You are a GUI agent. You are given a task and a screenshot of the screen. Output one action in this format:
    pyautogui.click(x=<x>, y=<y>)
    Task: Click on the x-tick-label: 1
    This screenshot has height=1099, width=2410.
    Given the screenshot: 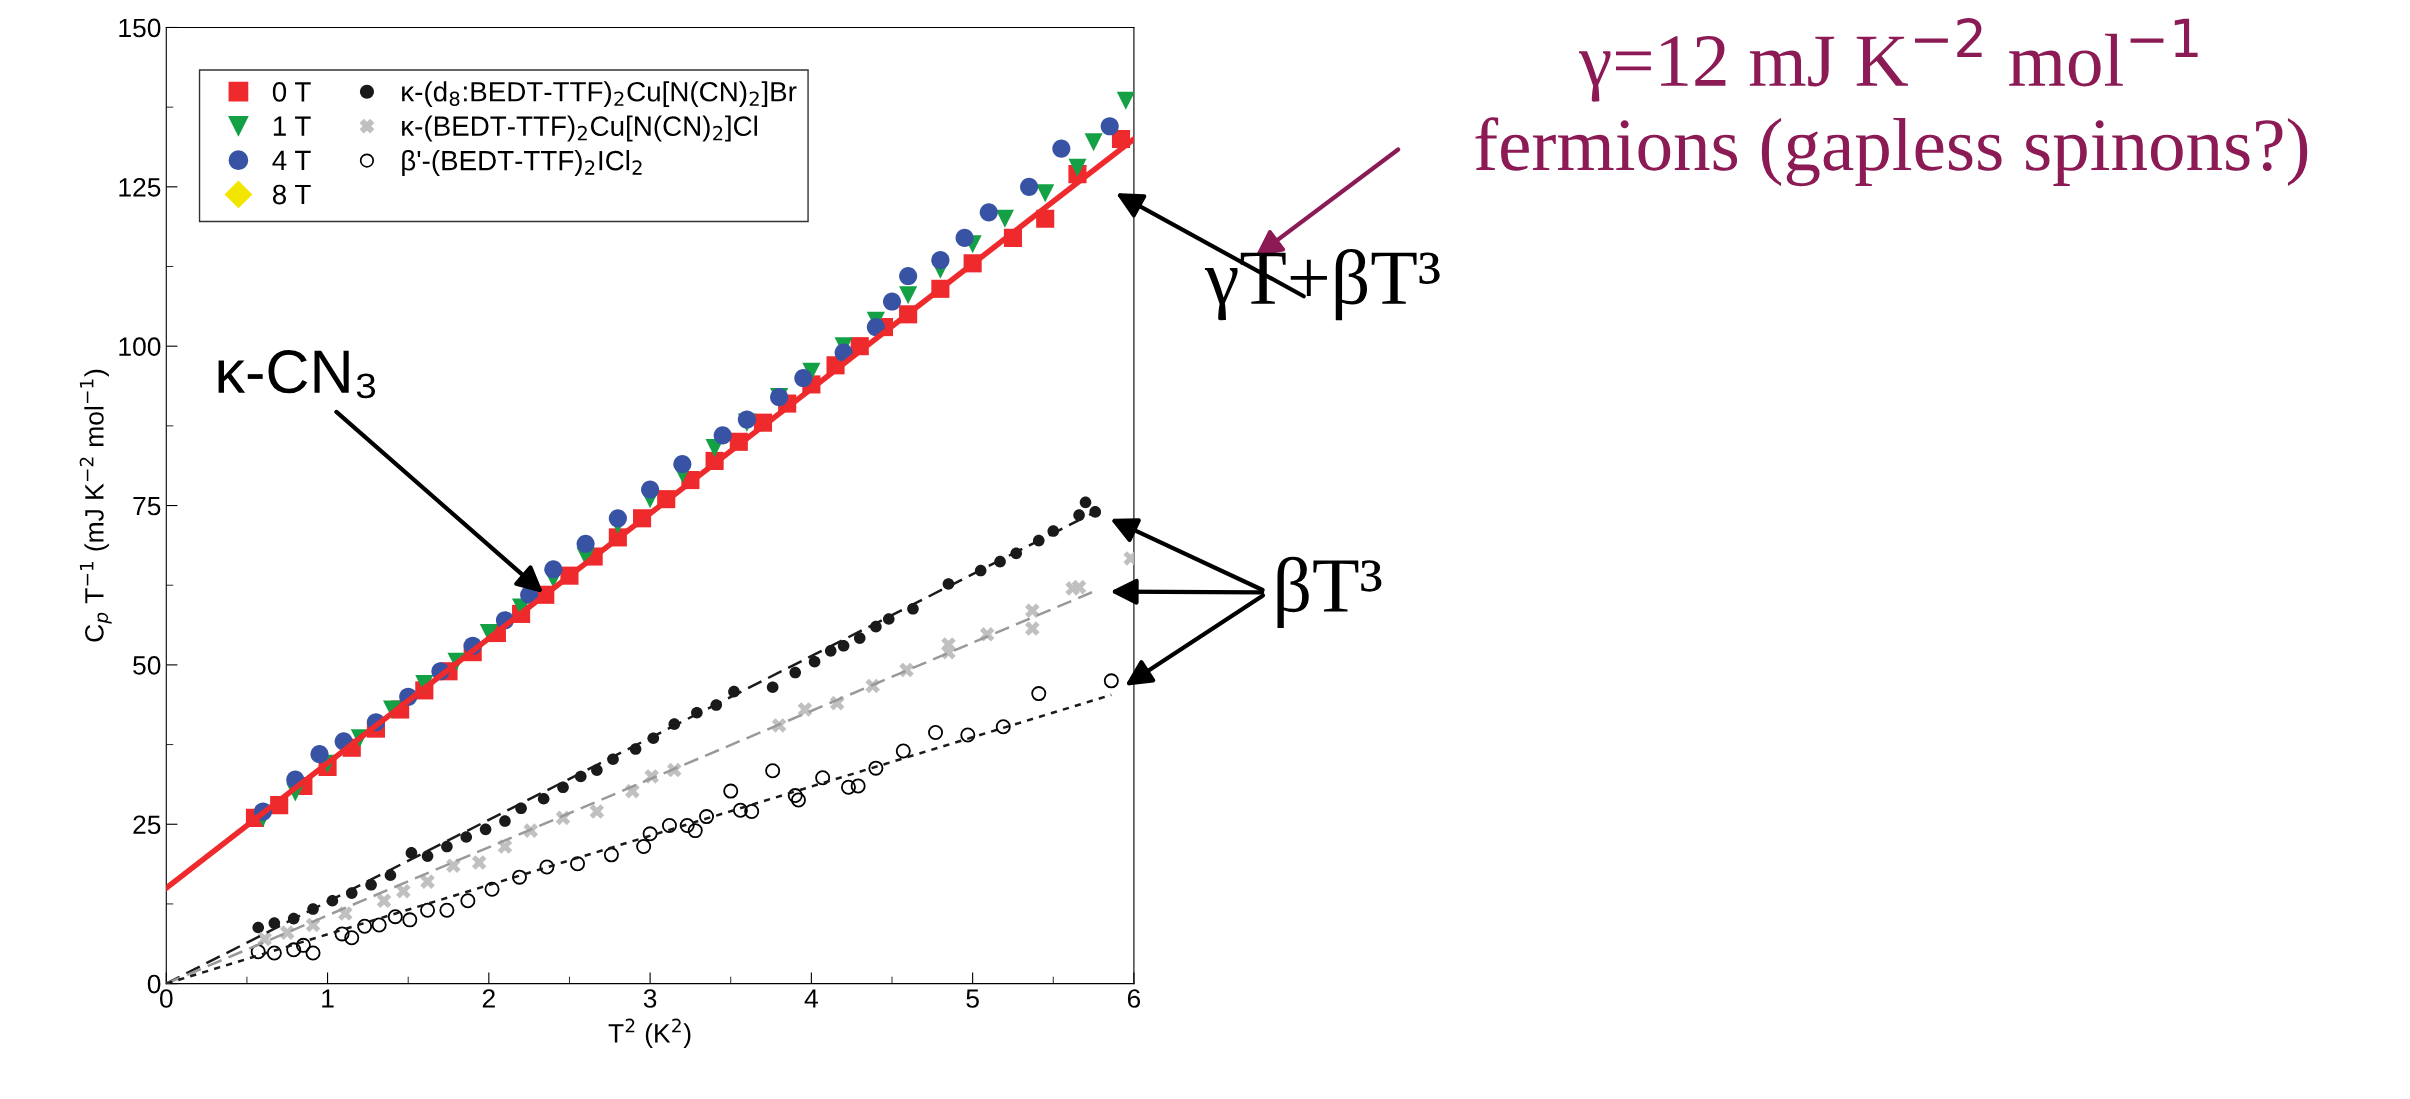 What is the action you would take?
    pyautogui.click(x=328, y=998)
    